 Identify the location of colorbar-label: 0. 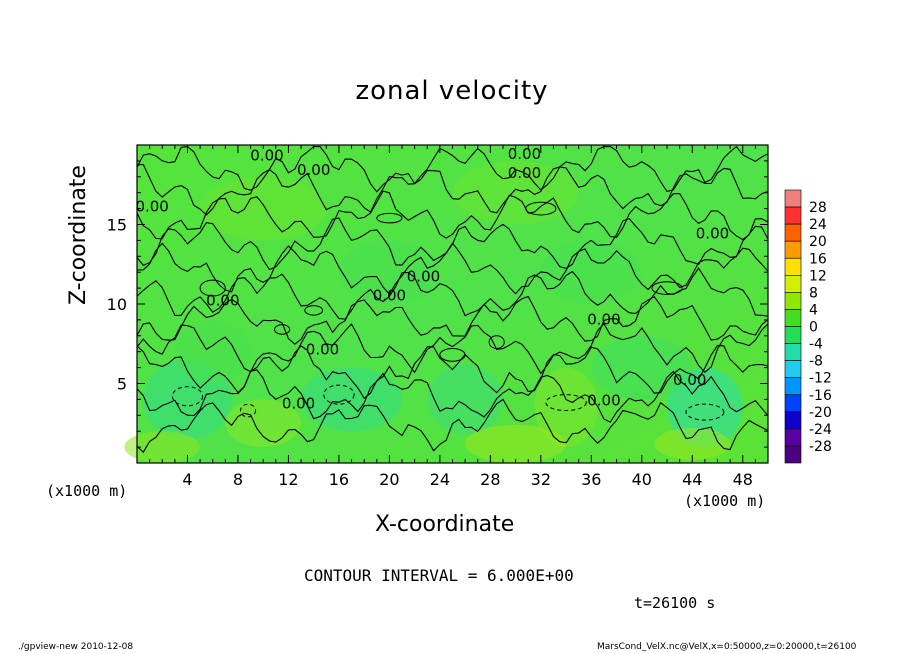
(813, 328).